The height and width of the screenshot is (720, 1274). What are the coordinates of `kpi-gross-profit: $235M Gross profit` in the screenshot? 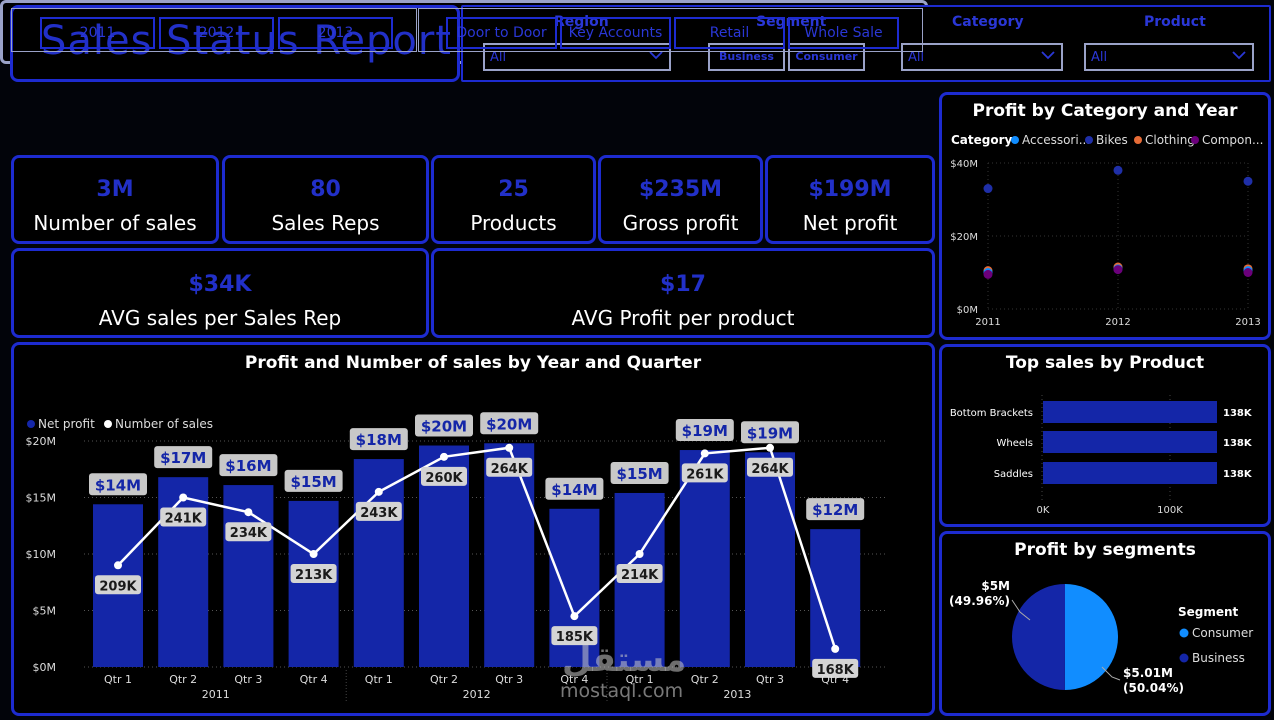 It's located at (680, 199).